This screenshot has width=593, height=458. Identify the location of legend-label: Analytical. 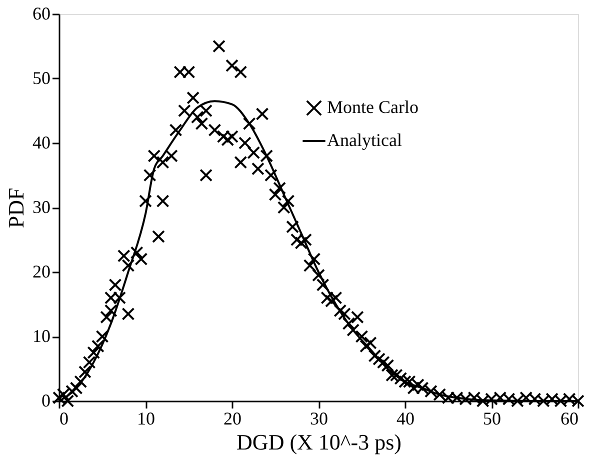
(364, 140).